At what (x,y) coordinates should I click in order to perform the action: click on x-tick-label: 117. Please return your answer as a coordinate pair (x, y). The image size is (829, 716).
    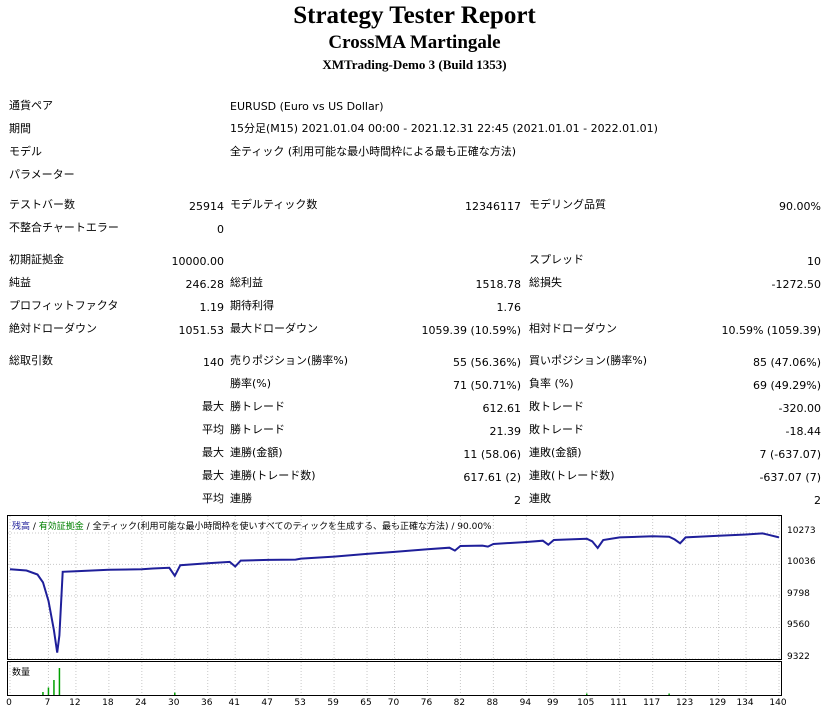
    Looking at the image, I should click on (652, 703).